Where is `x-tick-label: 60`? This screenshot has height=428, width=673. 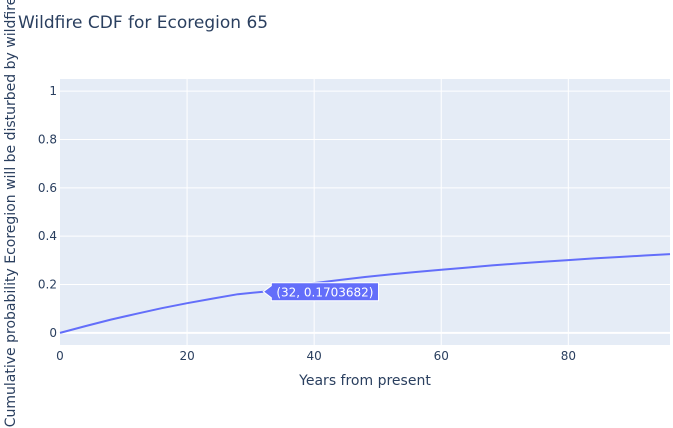
x-tick-label: 60 is located at coordinates (441, 356).